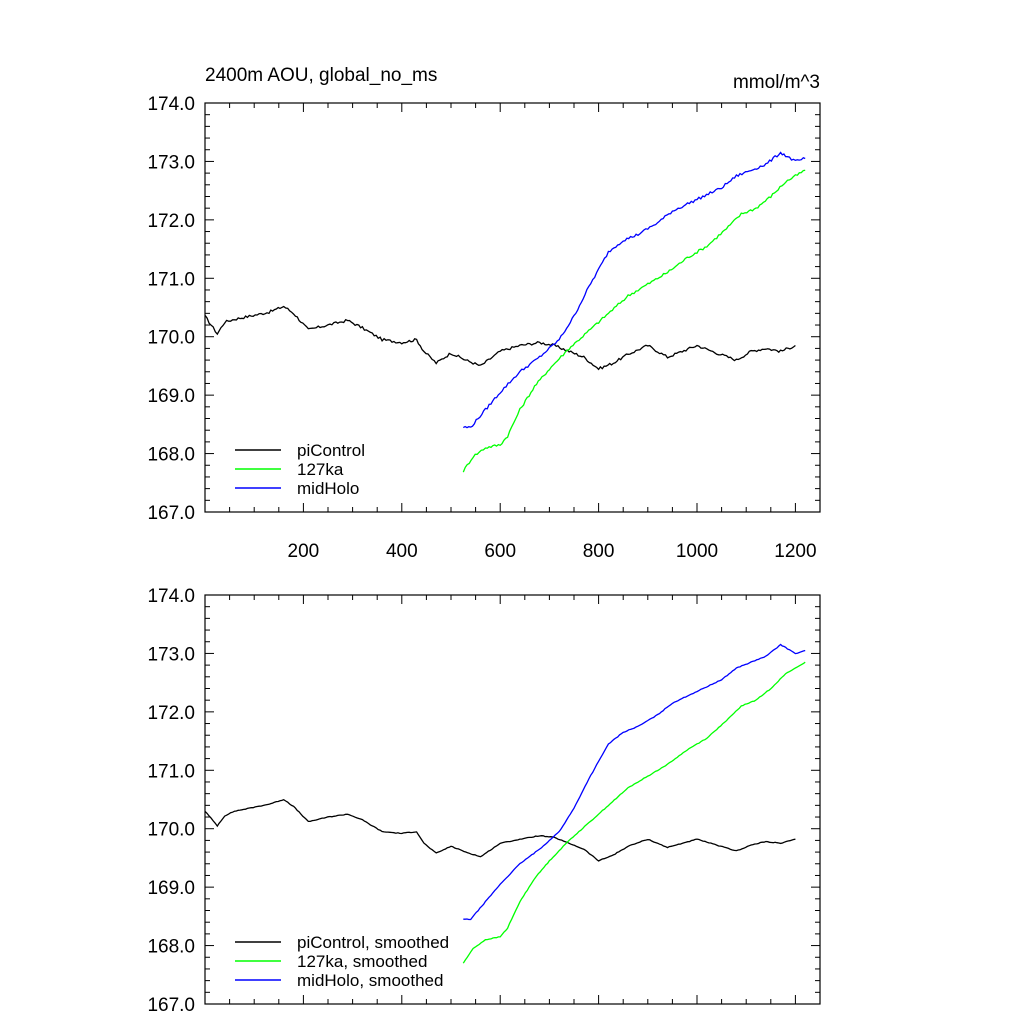  I want to click on x-tick-label: 400, so click(402, 551).